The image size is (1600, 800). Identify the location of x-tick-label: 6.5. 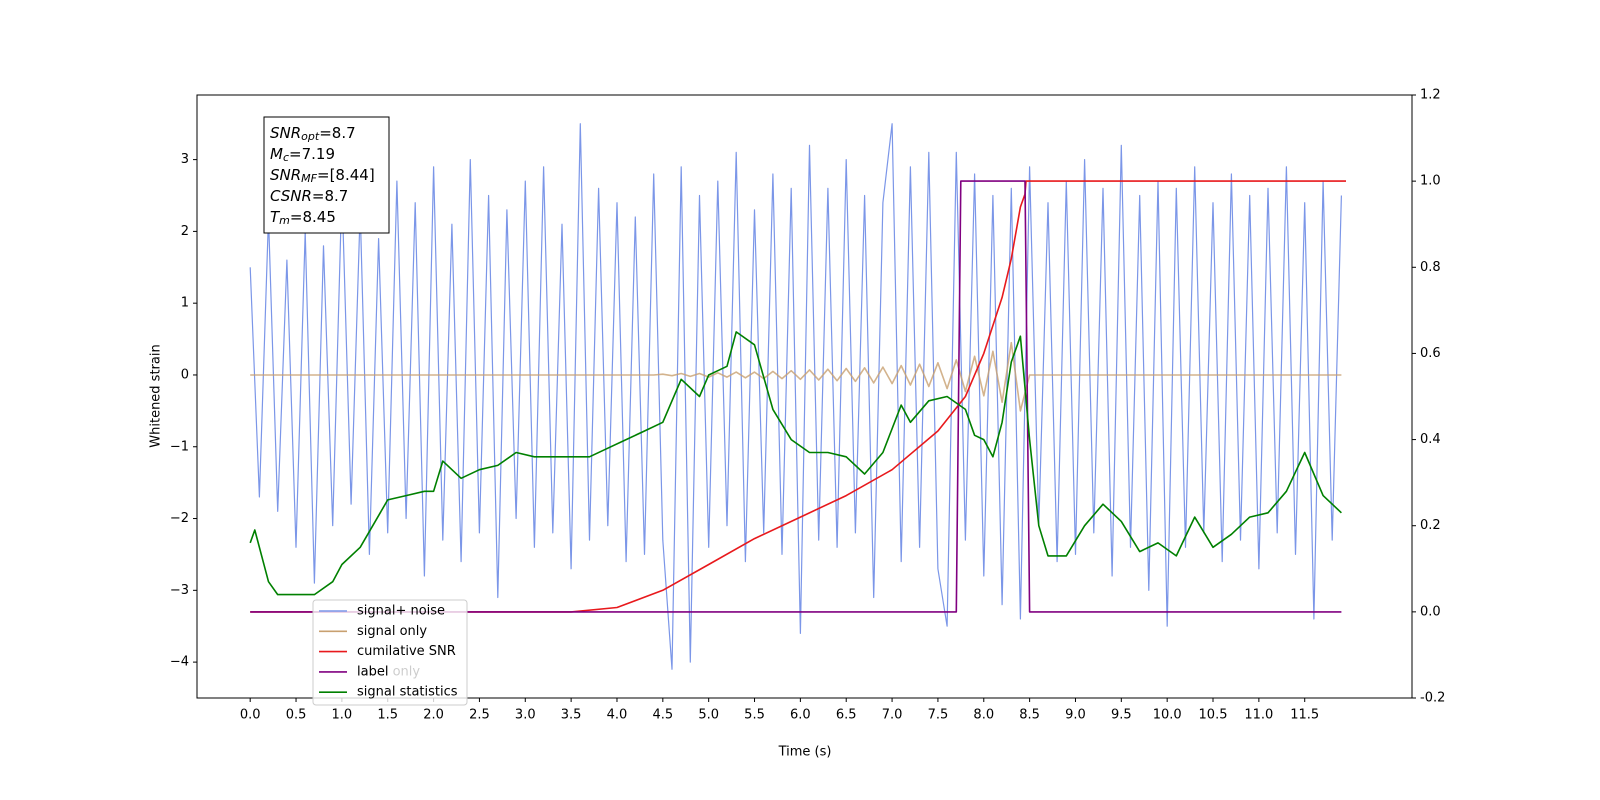
(846, 715).